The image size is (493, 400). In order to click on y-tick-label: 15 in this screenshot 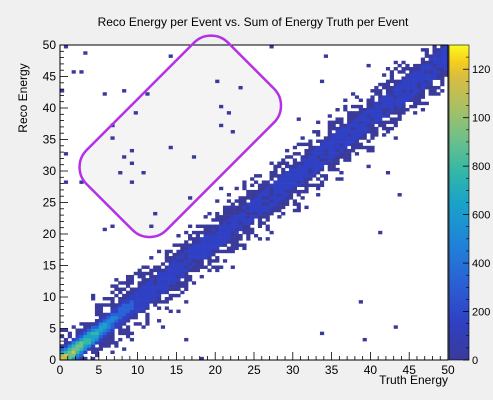, I will do `click(50, 266)`.